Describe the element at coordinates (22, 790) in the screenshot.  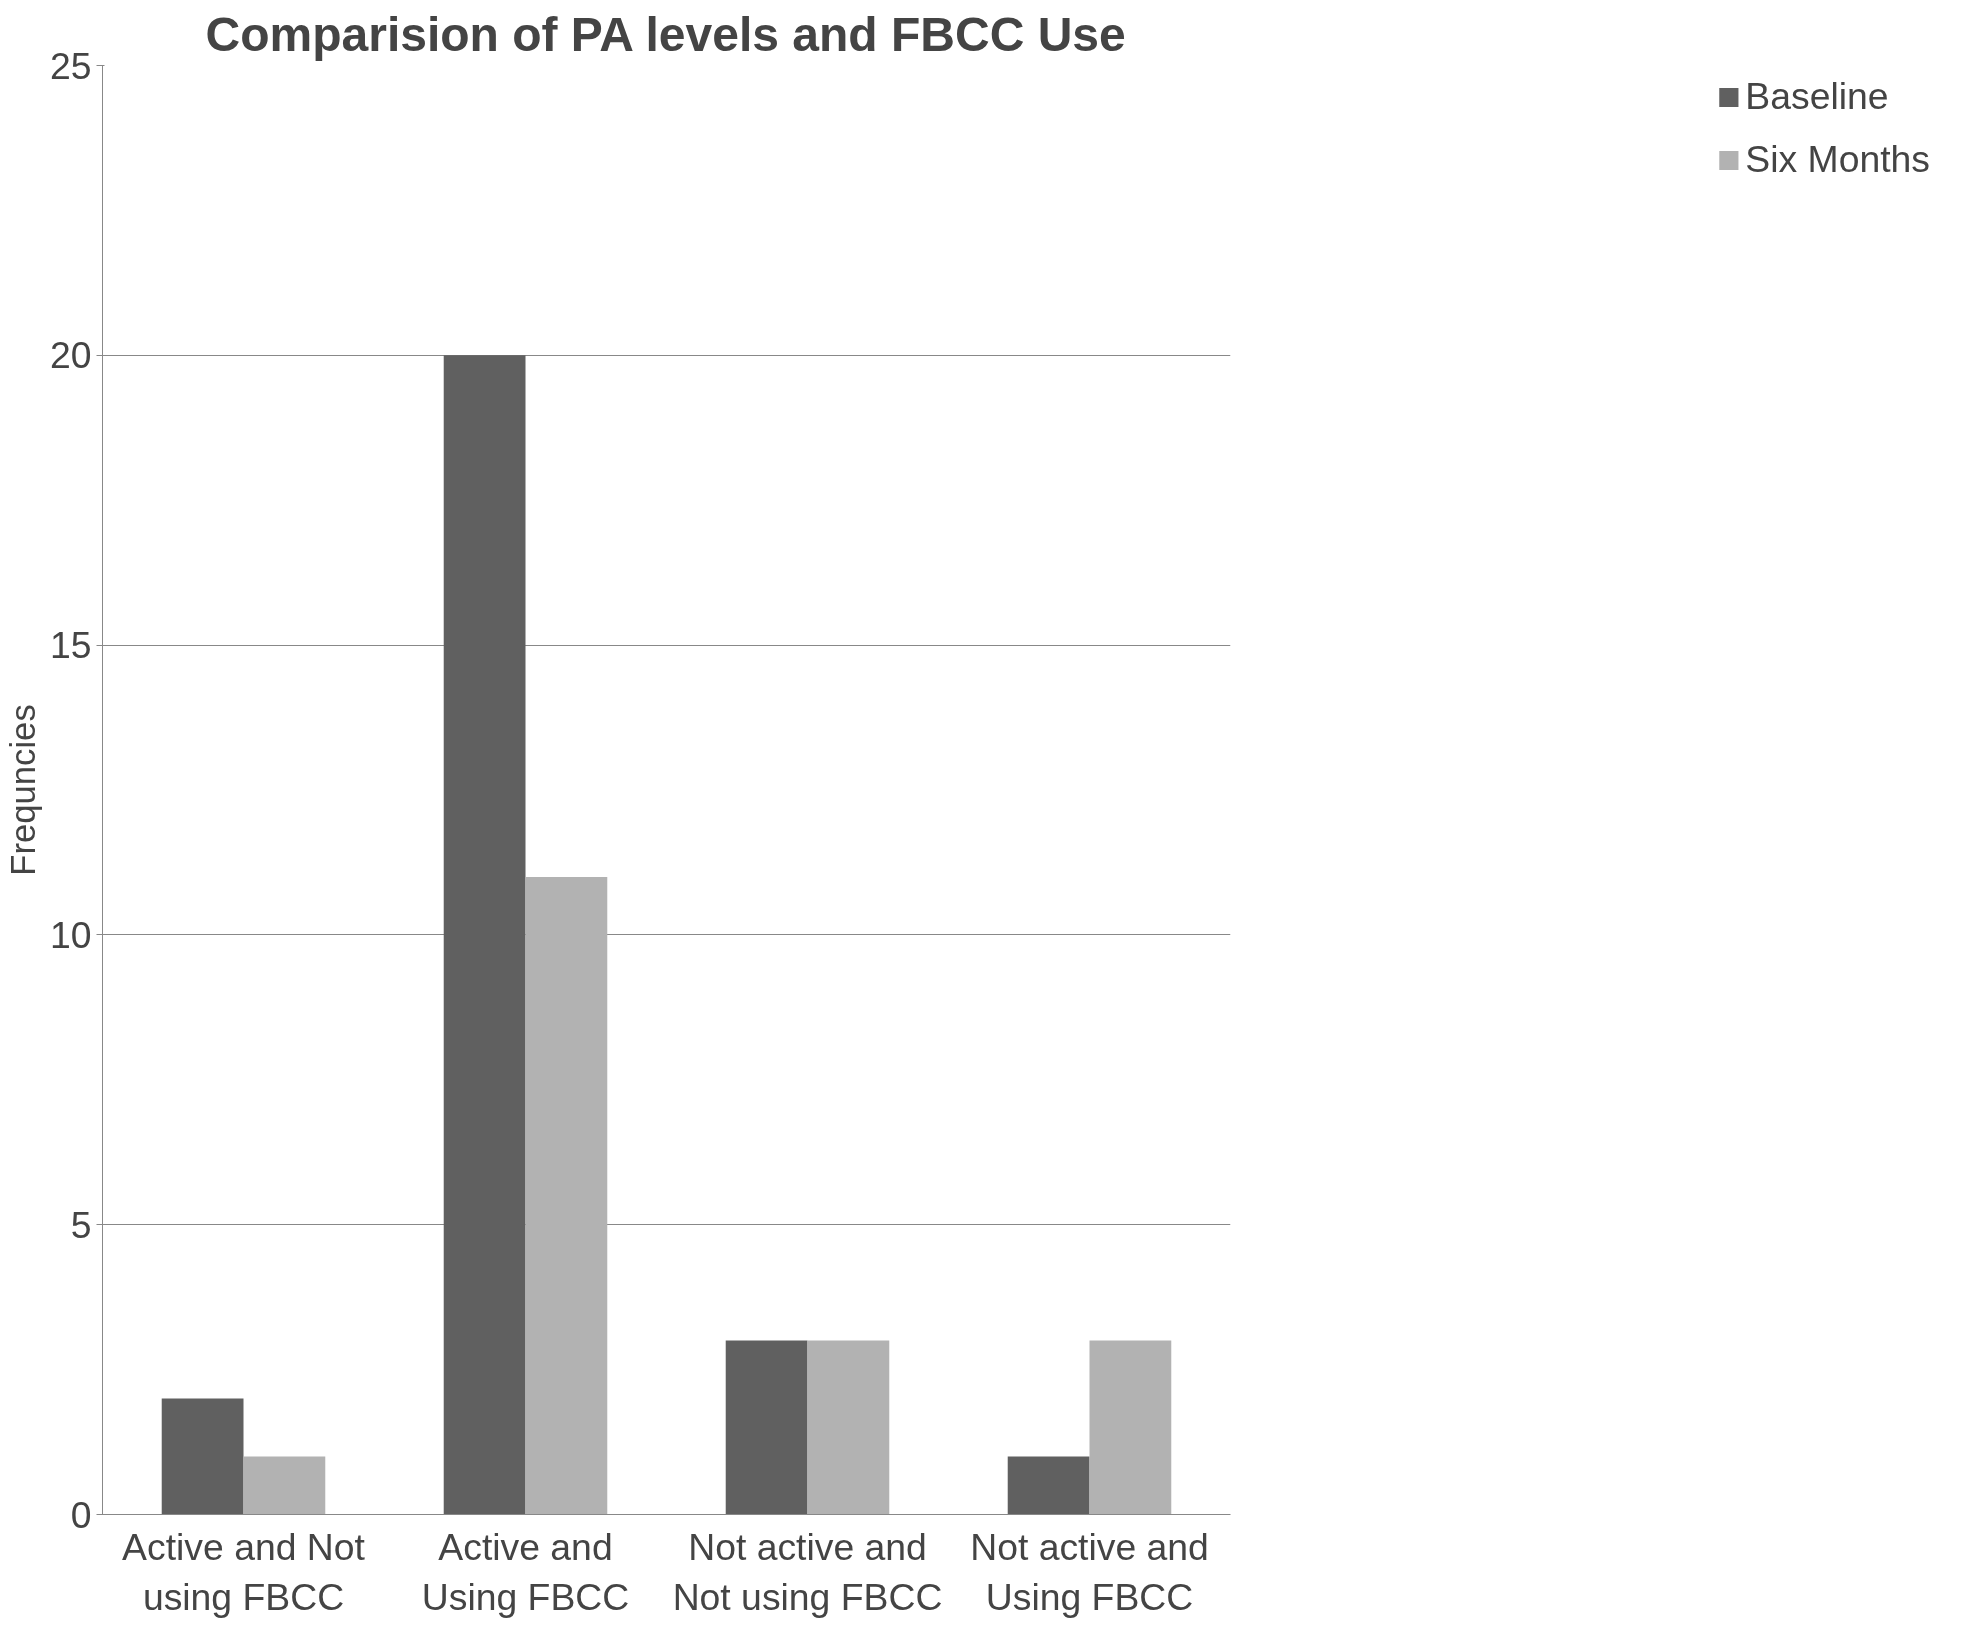
I see `y-axis-title: Frequncies` at that location.